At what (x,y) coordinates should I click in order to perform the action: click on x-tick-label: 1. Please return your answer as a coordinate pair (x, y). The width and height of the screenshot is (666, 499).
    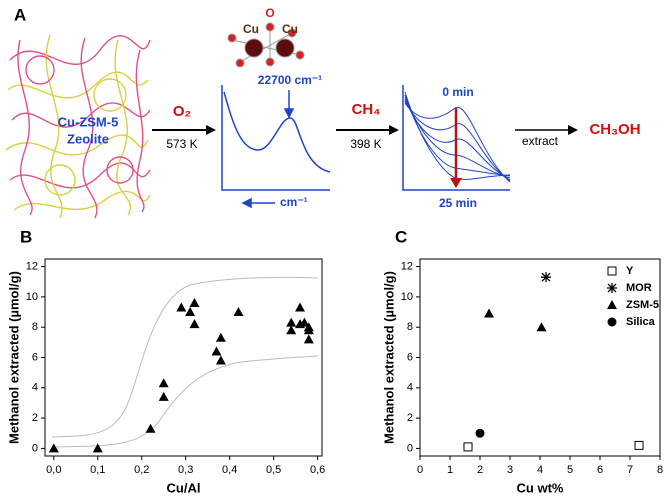
    Looking at the image, I should click on (450, 470).